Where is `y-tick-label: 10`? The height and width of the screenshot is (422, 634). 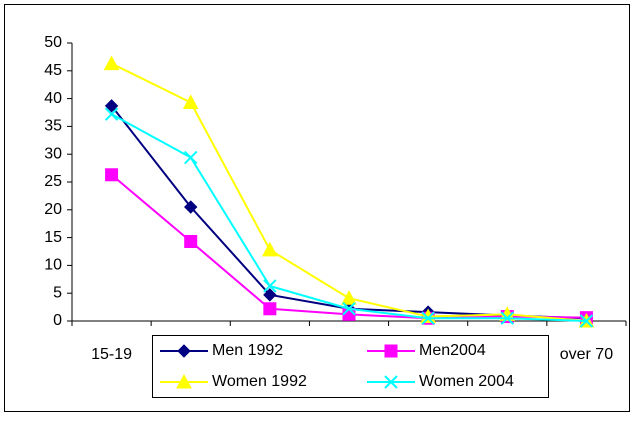 y-tick-label: 10 is located at coordinates (53, 265).